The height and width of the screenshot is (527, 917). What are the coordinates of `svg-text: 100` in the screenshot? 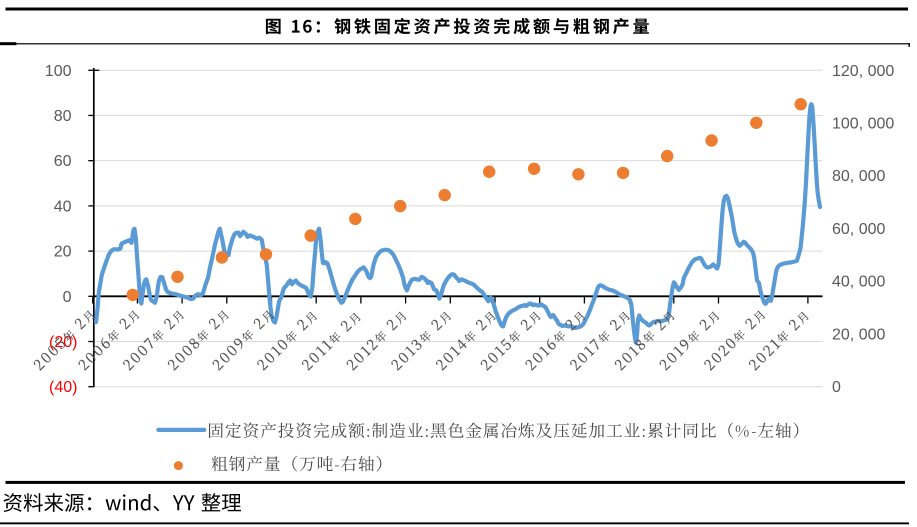 It's located at (58, 71).